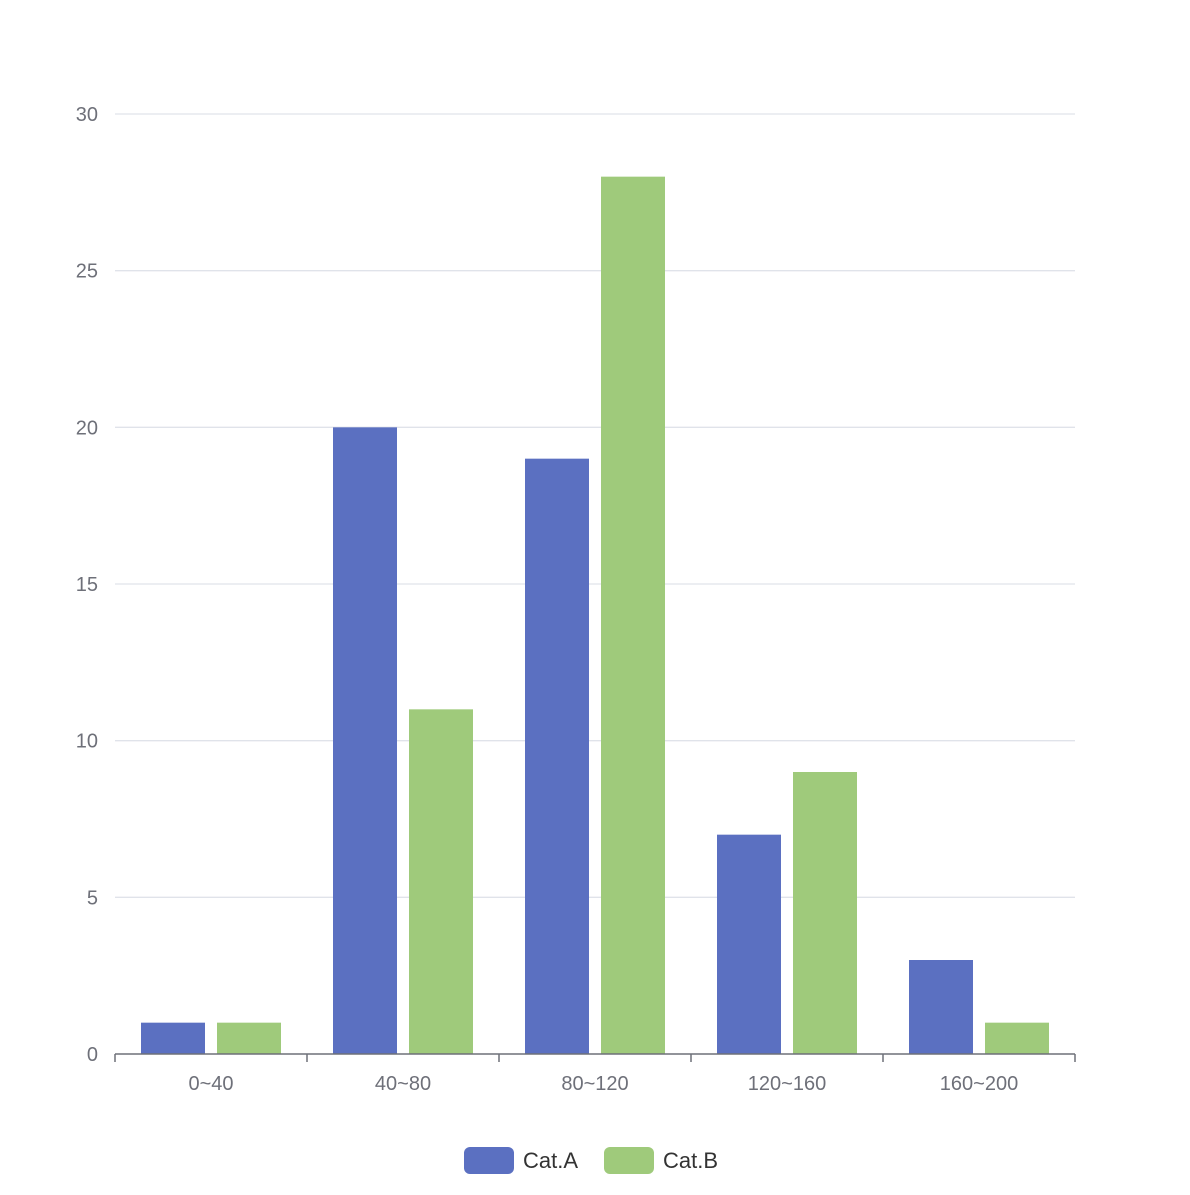 This screenshot has height=1195, width=1190. Describe the element at coordinates (87, 115) in the screenshot. I see `y-tick-label: 30` at that location.